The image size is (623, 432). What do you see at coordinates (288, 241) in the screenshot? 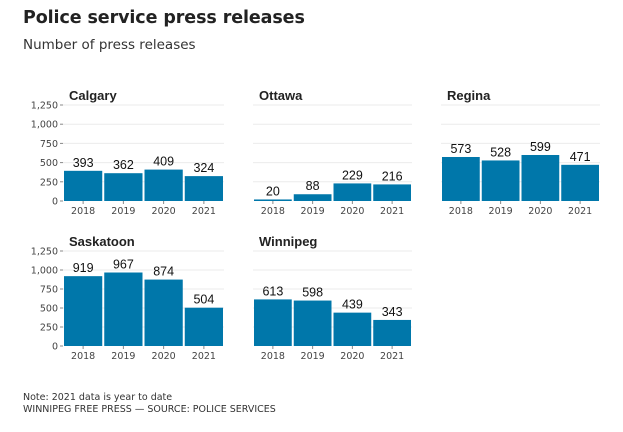
I see `panel-title: Winnipeg` at bounding box center [288, 241].